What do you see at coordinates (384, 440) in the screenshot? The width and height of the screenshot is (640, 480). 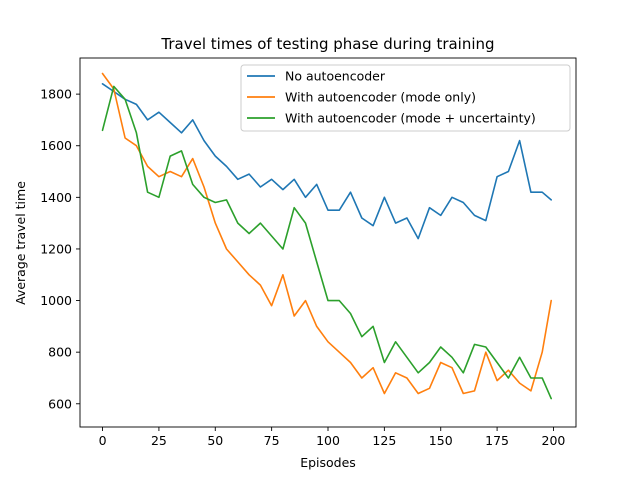 I see `x-tick-label: 125` at bounding box center [384, 440].